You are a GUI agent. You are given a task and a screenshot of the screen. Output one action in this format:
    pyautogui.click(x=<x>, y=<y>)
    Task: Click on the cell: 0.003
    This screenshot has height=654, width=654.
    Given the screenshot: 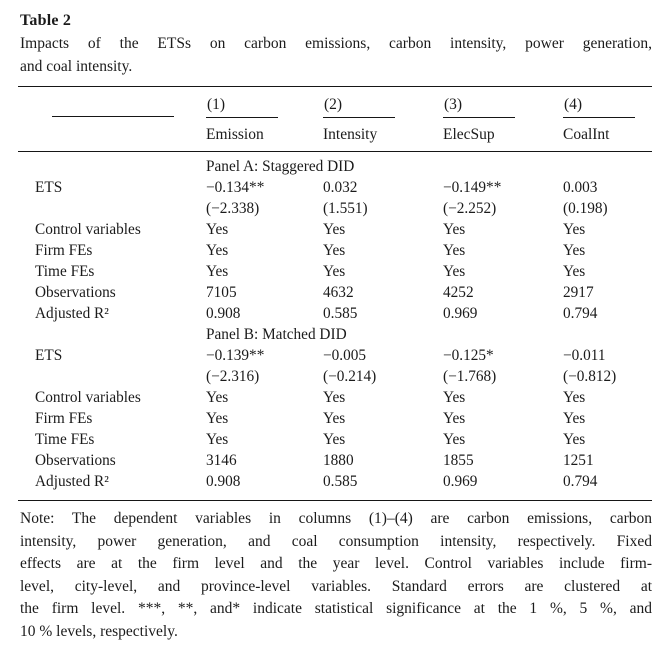 What is the action you would take?
    pyautogui.click(x=580, y=187)
    